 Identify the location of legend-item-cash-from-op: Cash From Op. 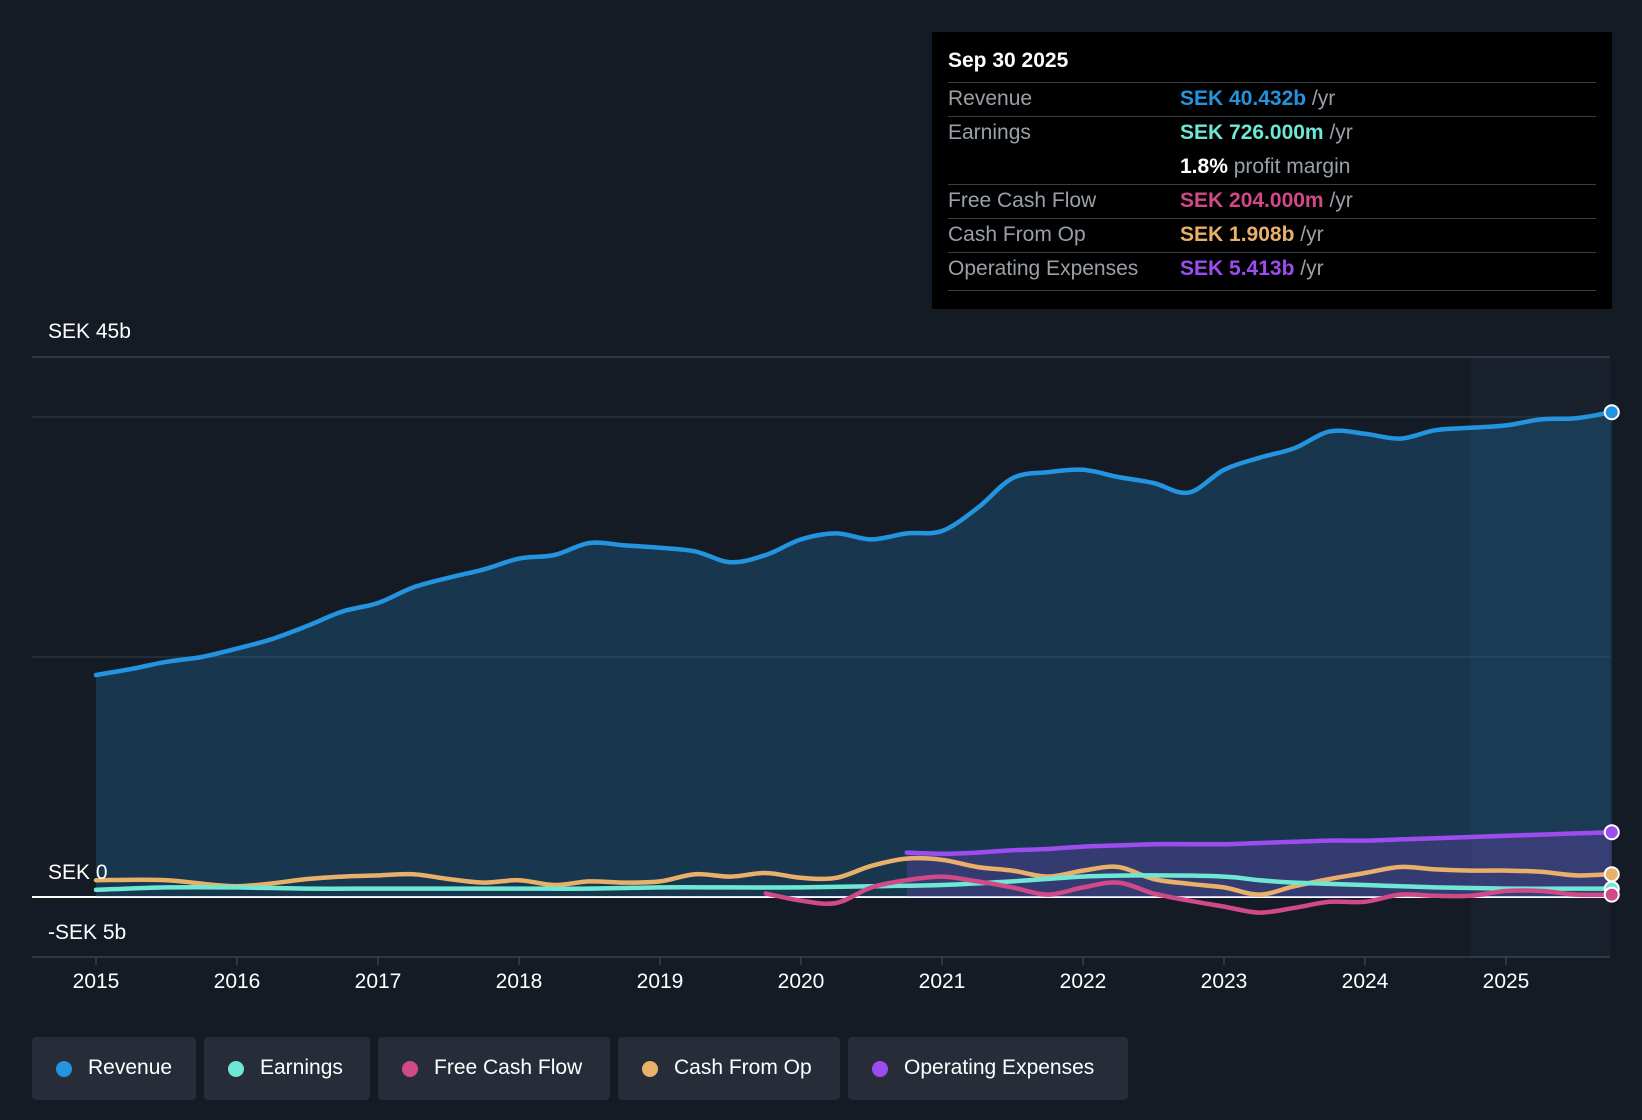
(729, 1068).